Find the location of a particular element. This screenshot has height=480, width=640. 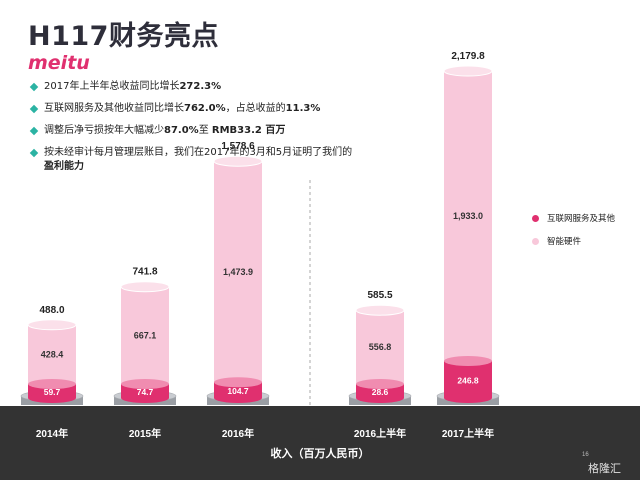

x-axis-title: 收入（百万人民币） is located at coordinates (320, 453).